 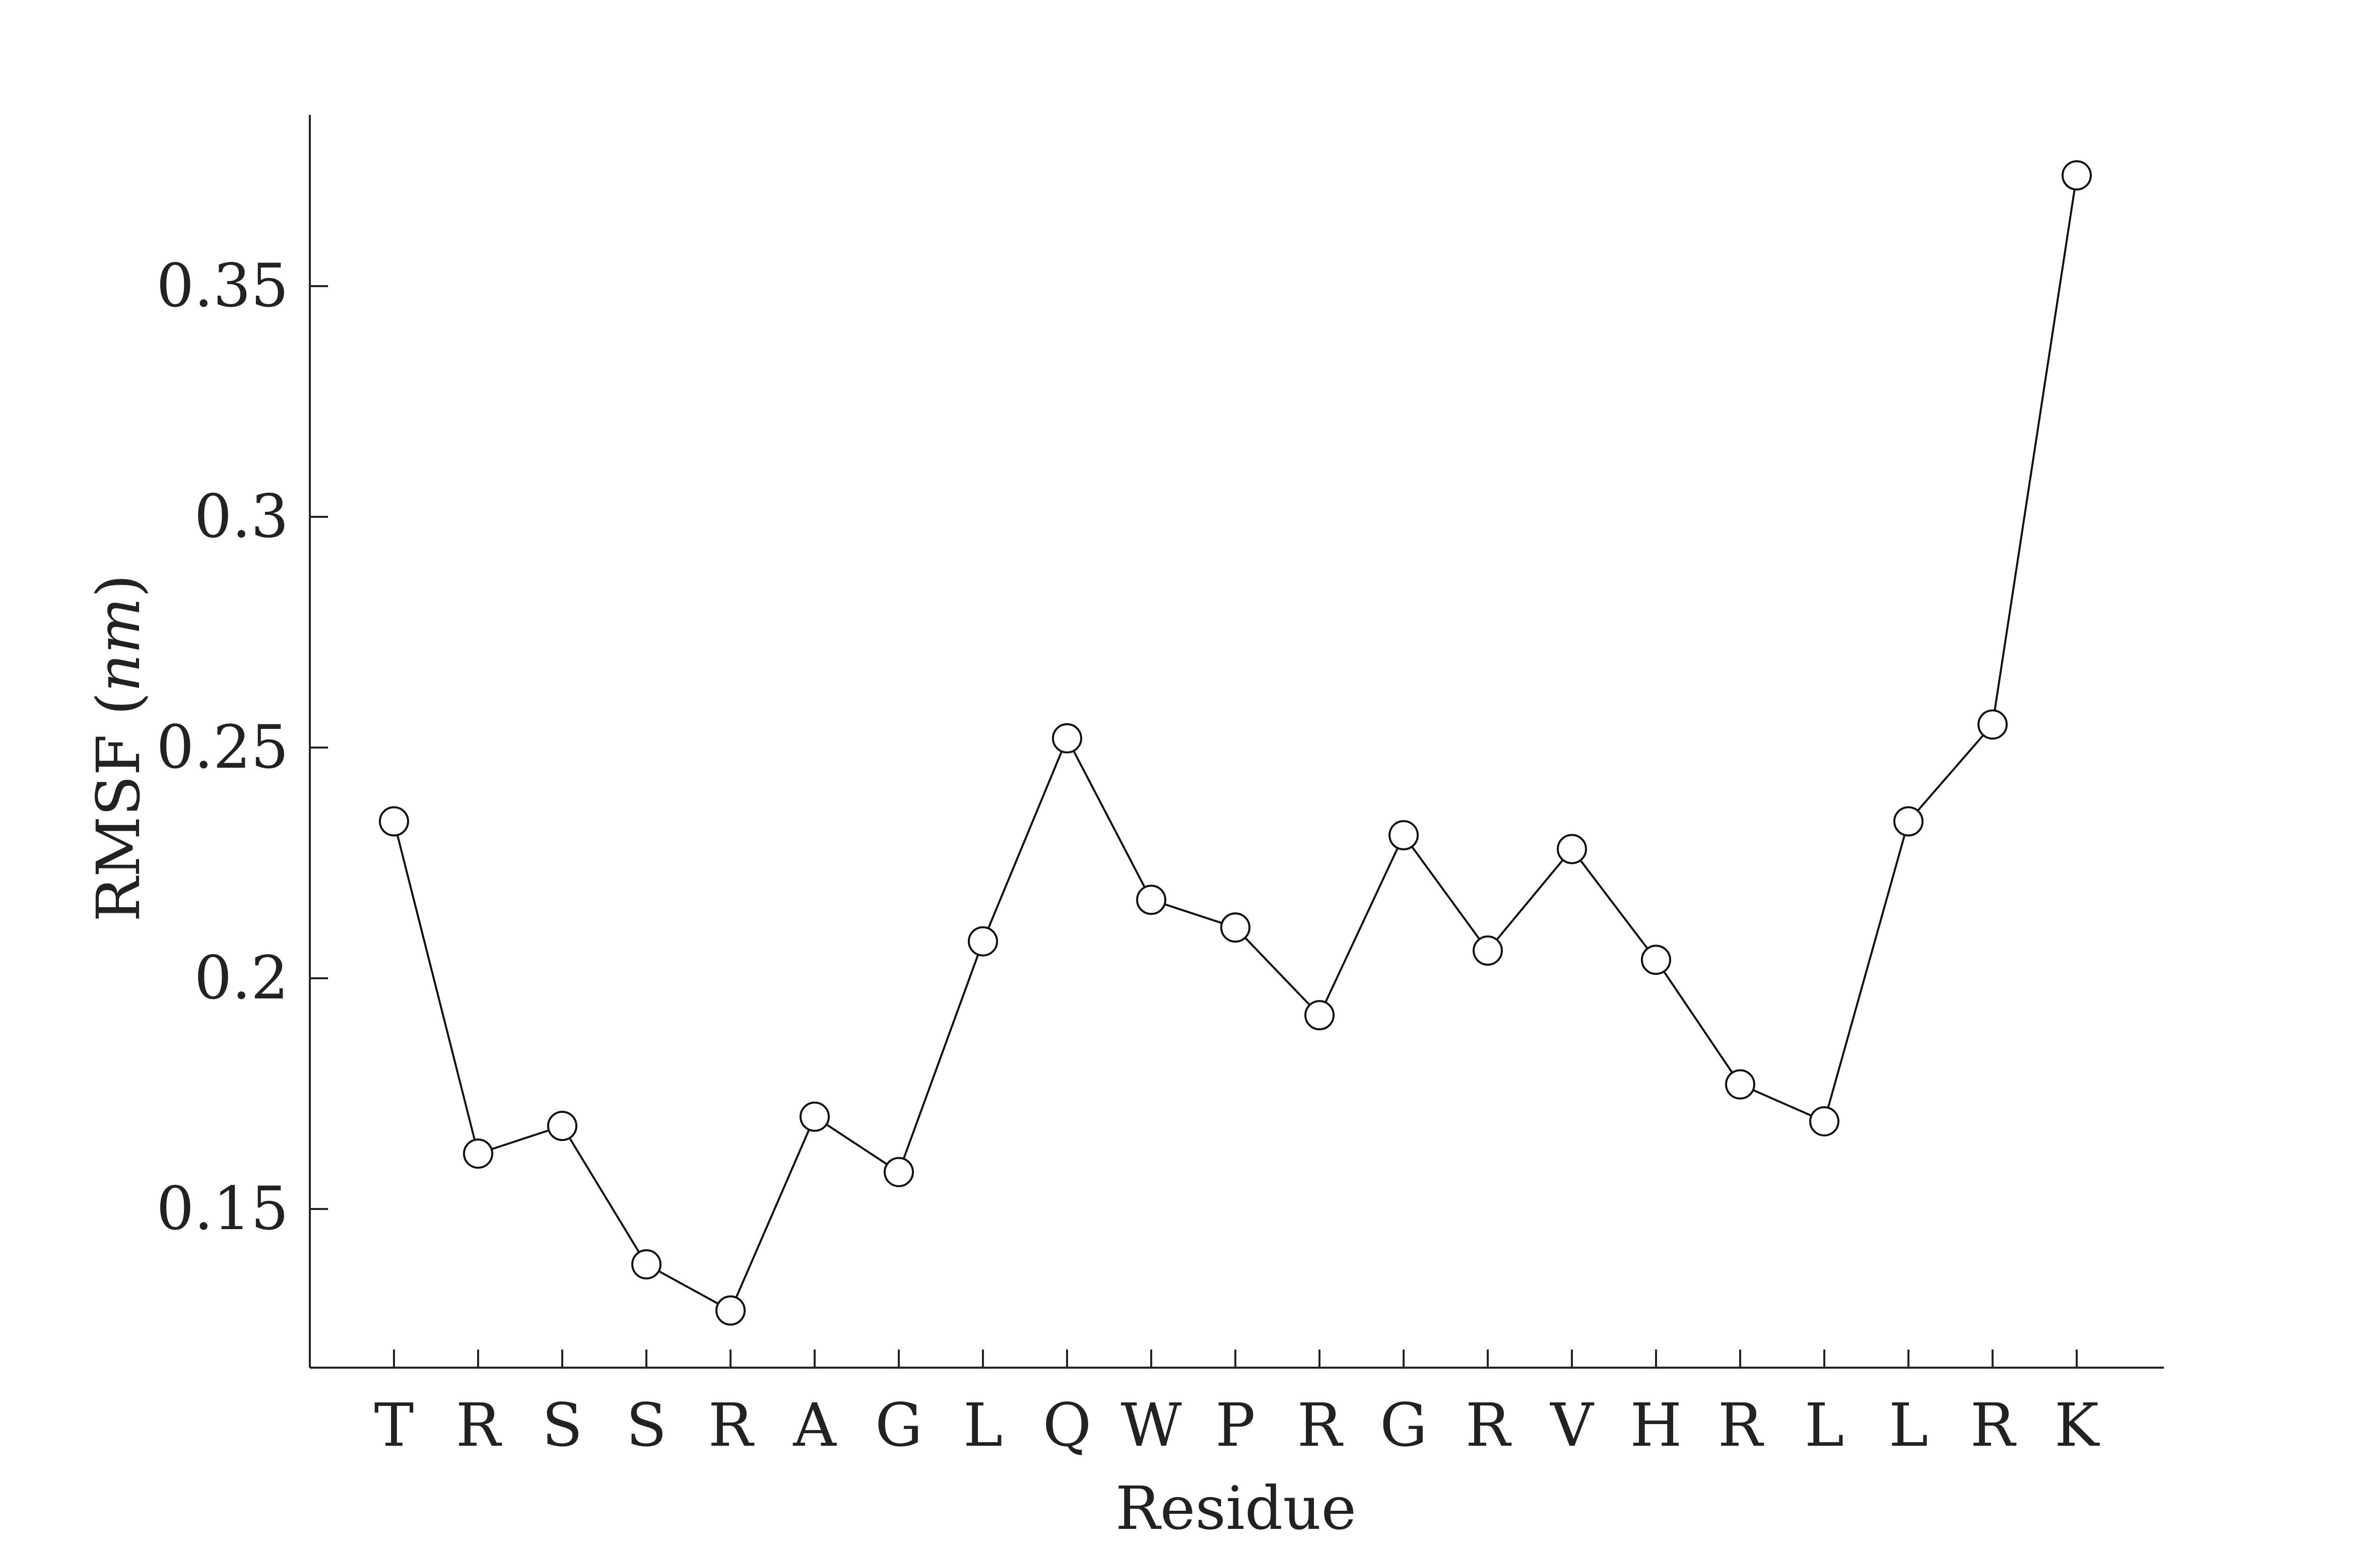 I want to click on y-axis-title-name: RMSF, so click(x=118, y=828).